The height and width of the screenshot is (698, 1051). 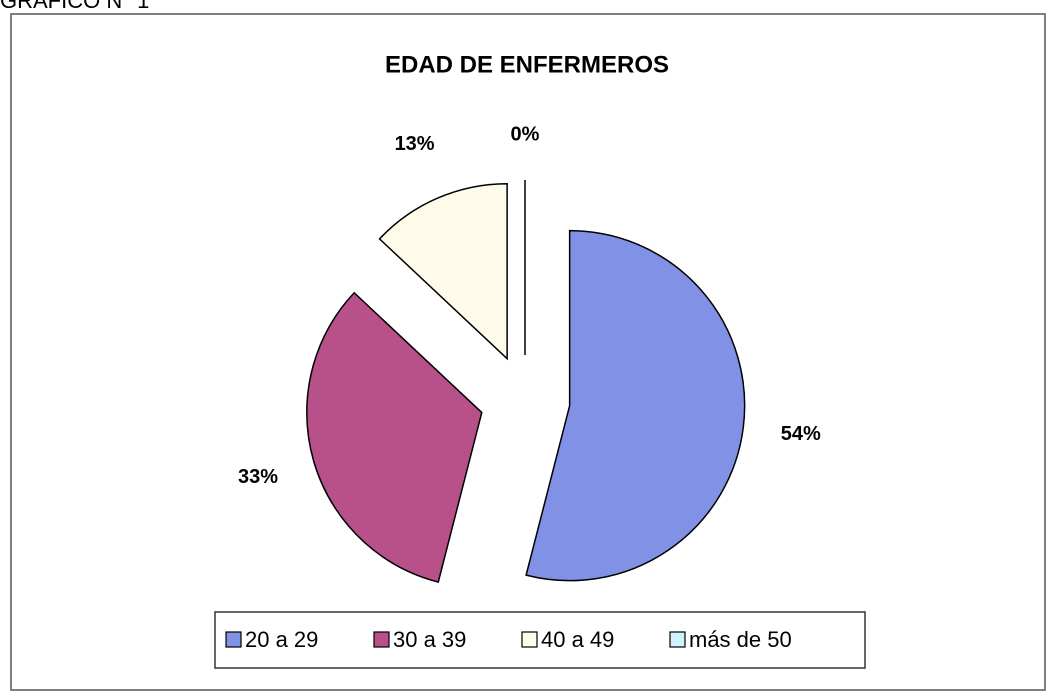 I want to click on legend-label: más de 50, so click(x=740, y=639).